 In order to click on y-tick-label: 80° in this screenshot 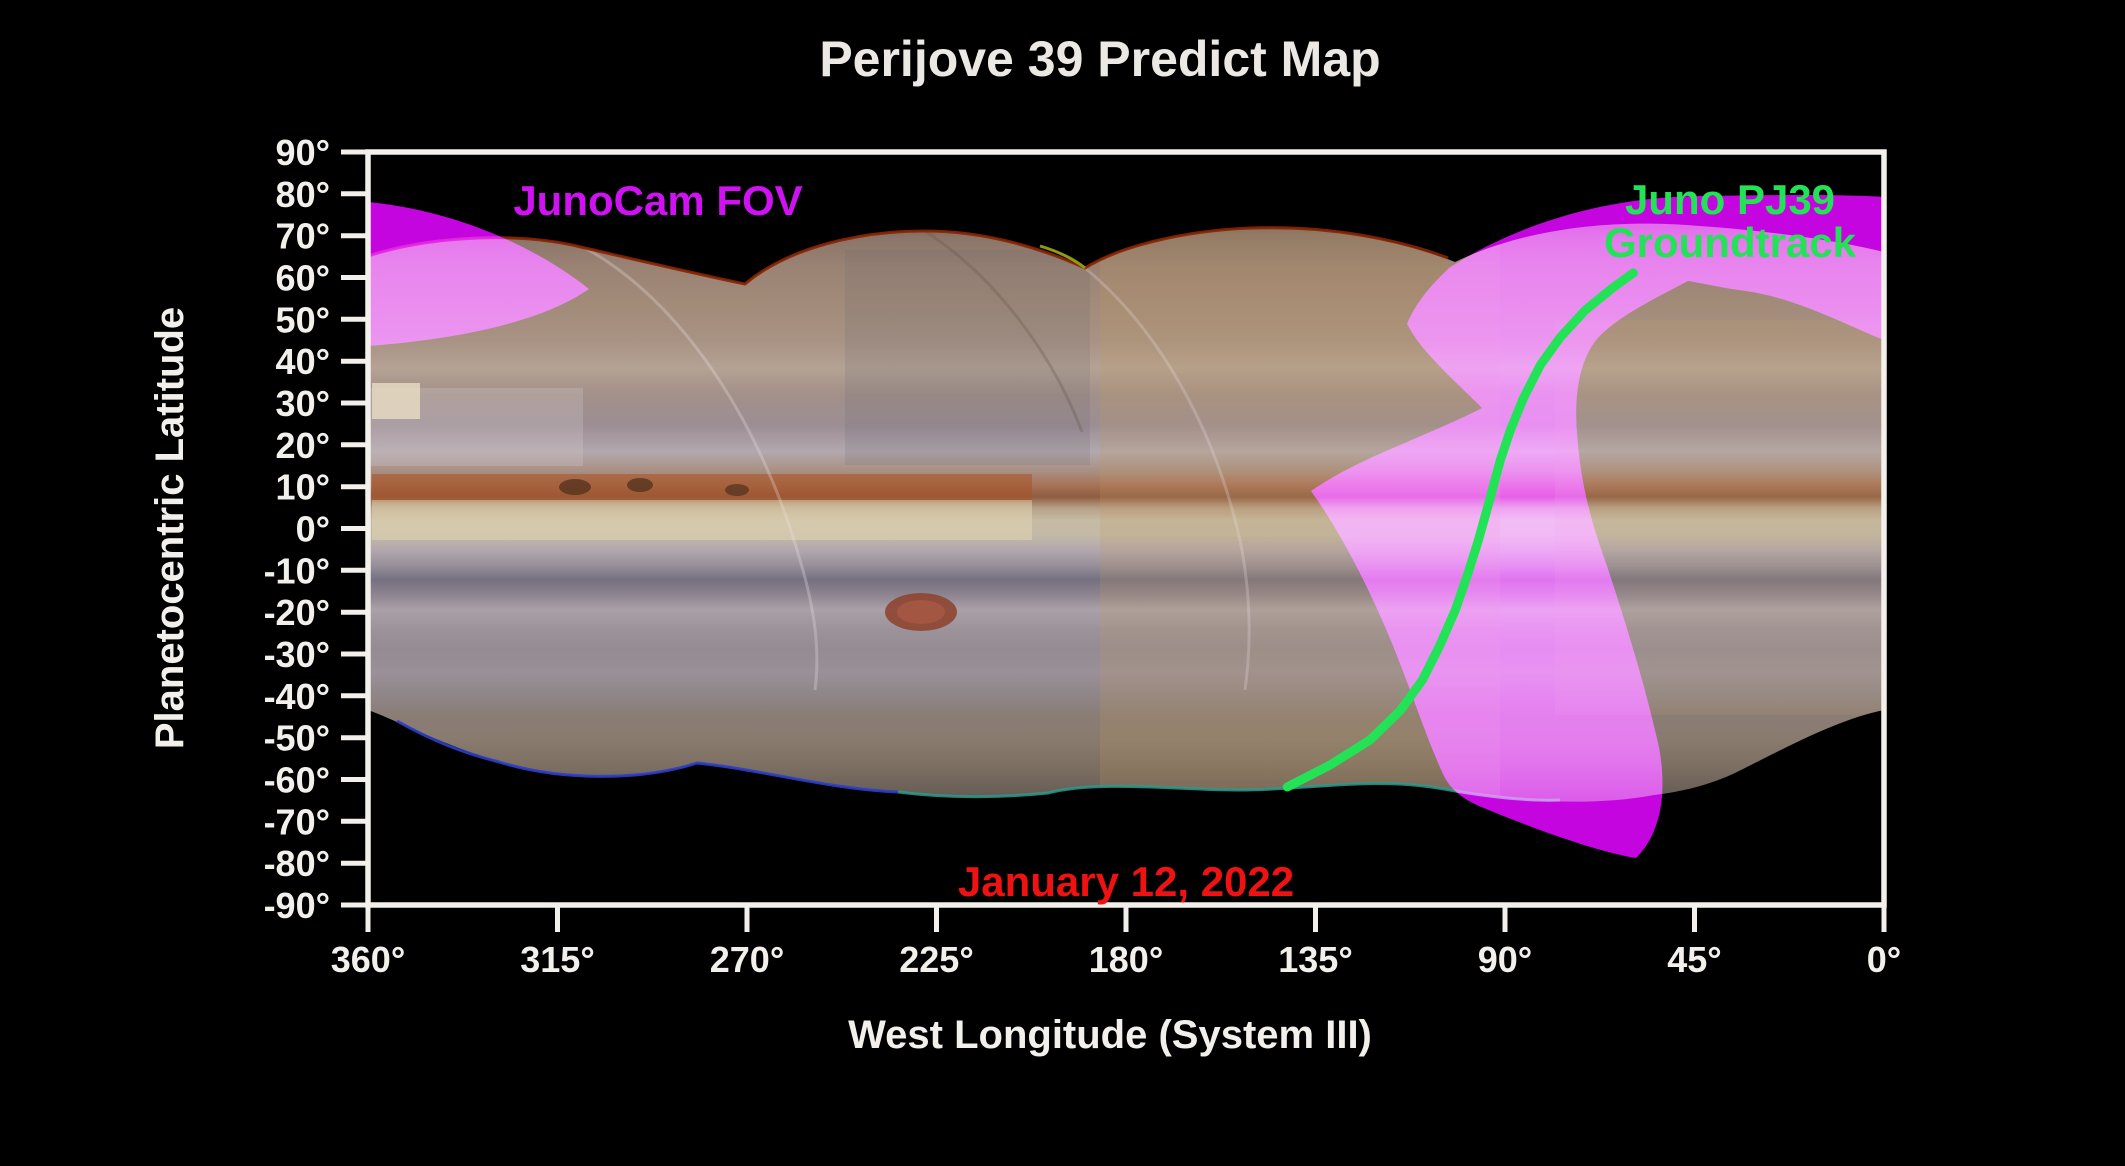, I will do `click(303, 194)`.